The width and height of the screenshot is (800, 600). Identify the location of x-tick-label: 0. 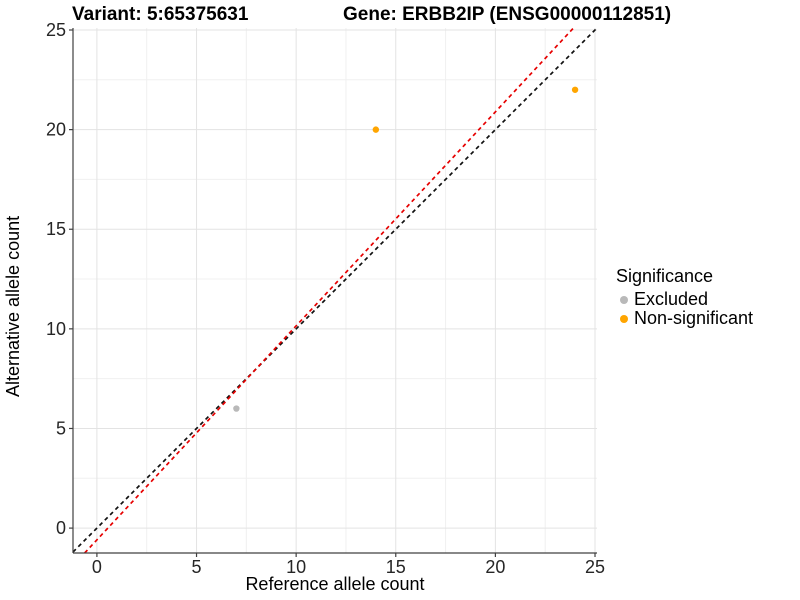
(97, 567).